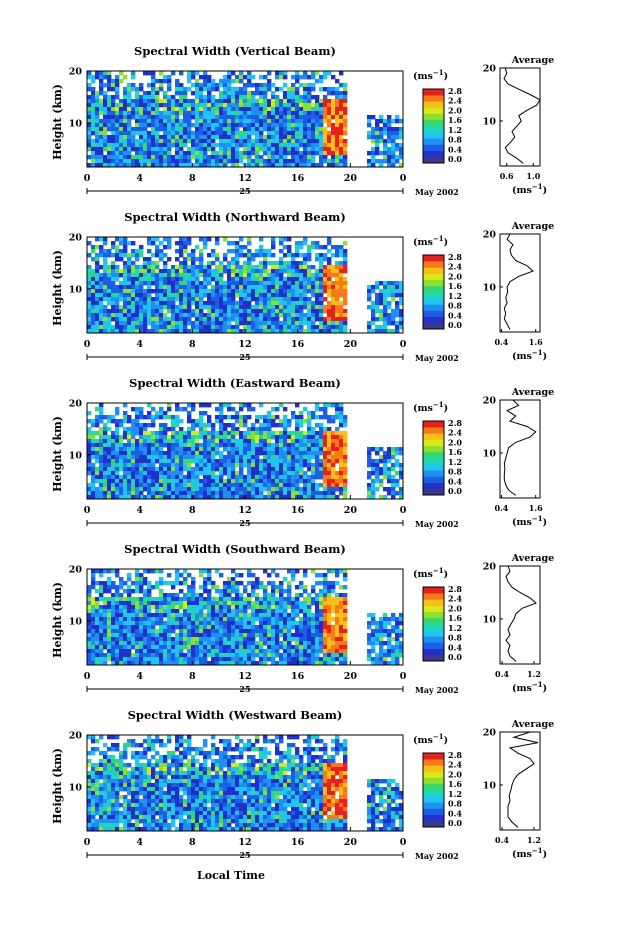 The width and height of the screenshot is (617, 929). Describe the element at coordinates (433, 486) in the screenshot. I see `colorbar-swatch` at that location.